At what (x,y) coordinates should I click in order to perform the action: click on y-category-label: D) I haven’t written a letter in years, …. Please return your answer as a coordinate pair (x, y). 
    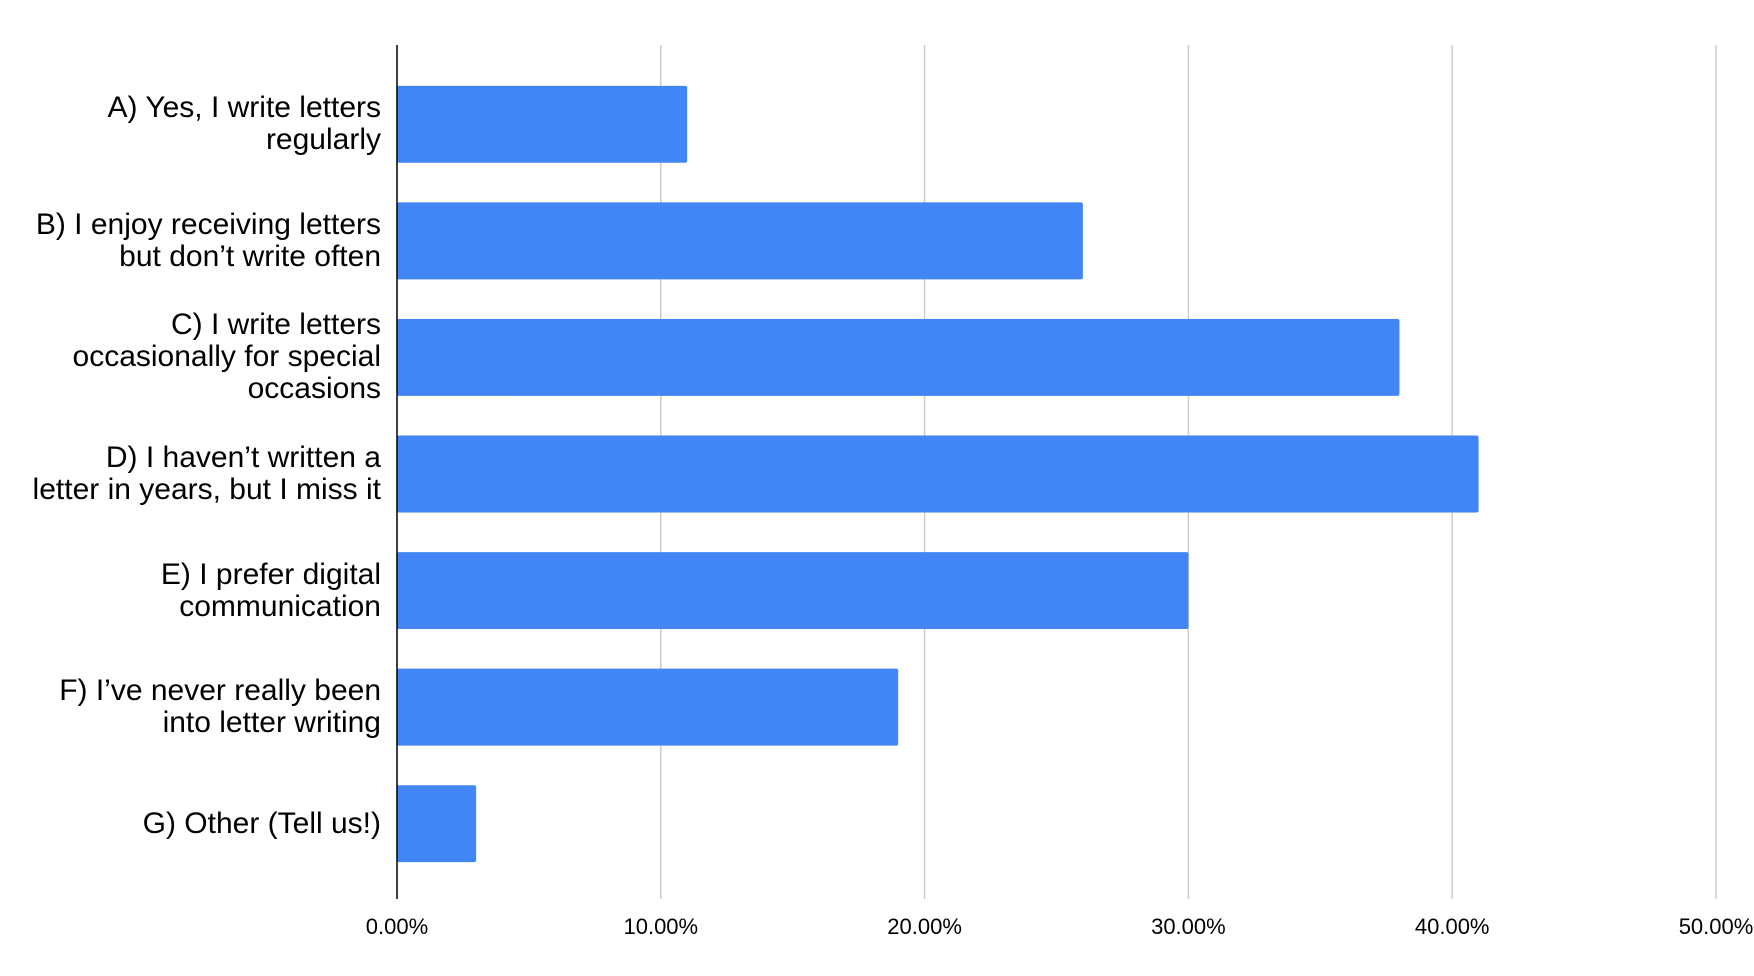
    Looking at the image, I should click on (206, 473).